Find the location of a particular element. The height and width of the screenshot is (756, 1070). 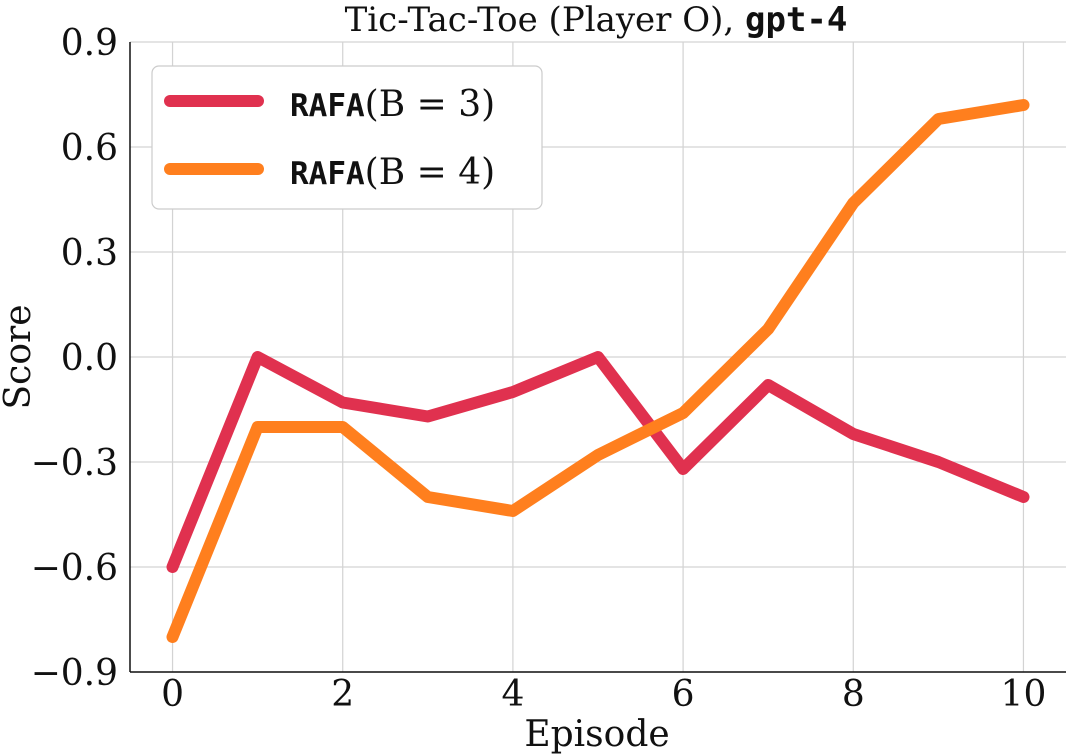

x-tick-label: 0 is located at coordinates (172, 694).